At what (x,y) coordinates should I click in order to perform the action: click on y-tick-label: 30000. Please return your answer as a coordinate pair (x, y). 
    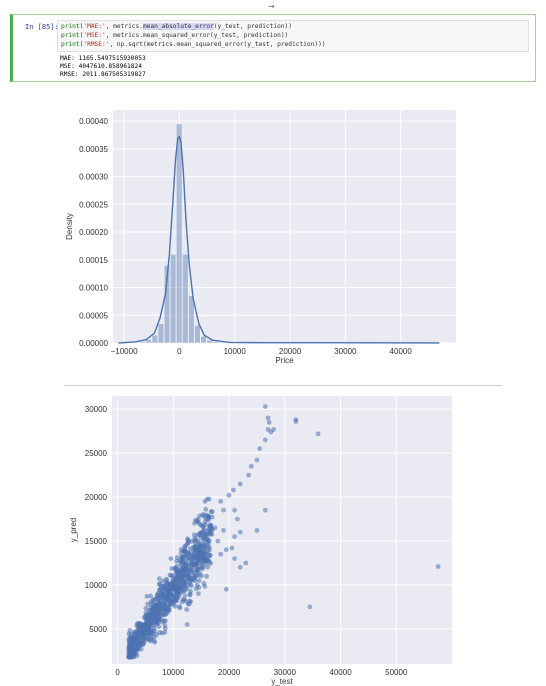
    Looking at the image, I should click on (96, 409).